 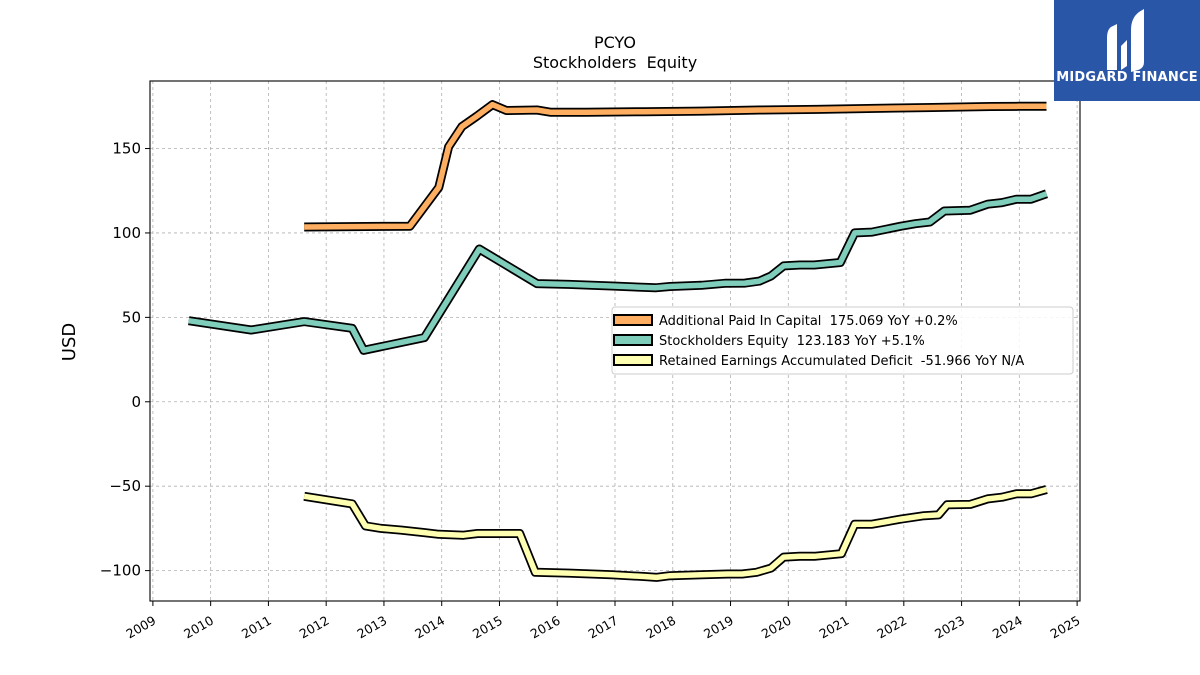 I want to click on x-tick-label: 2024, so click(x=1007, y=627).